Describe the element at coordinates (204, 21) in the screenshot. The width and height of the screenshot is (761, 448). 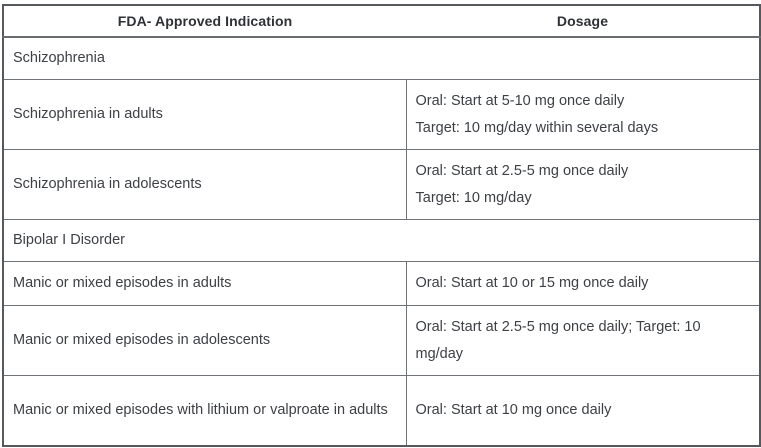
I see `header-indication: FDA- Approved Indication` at that location.